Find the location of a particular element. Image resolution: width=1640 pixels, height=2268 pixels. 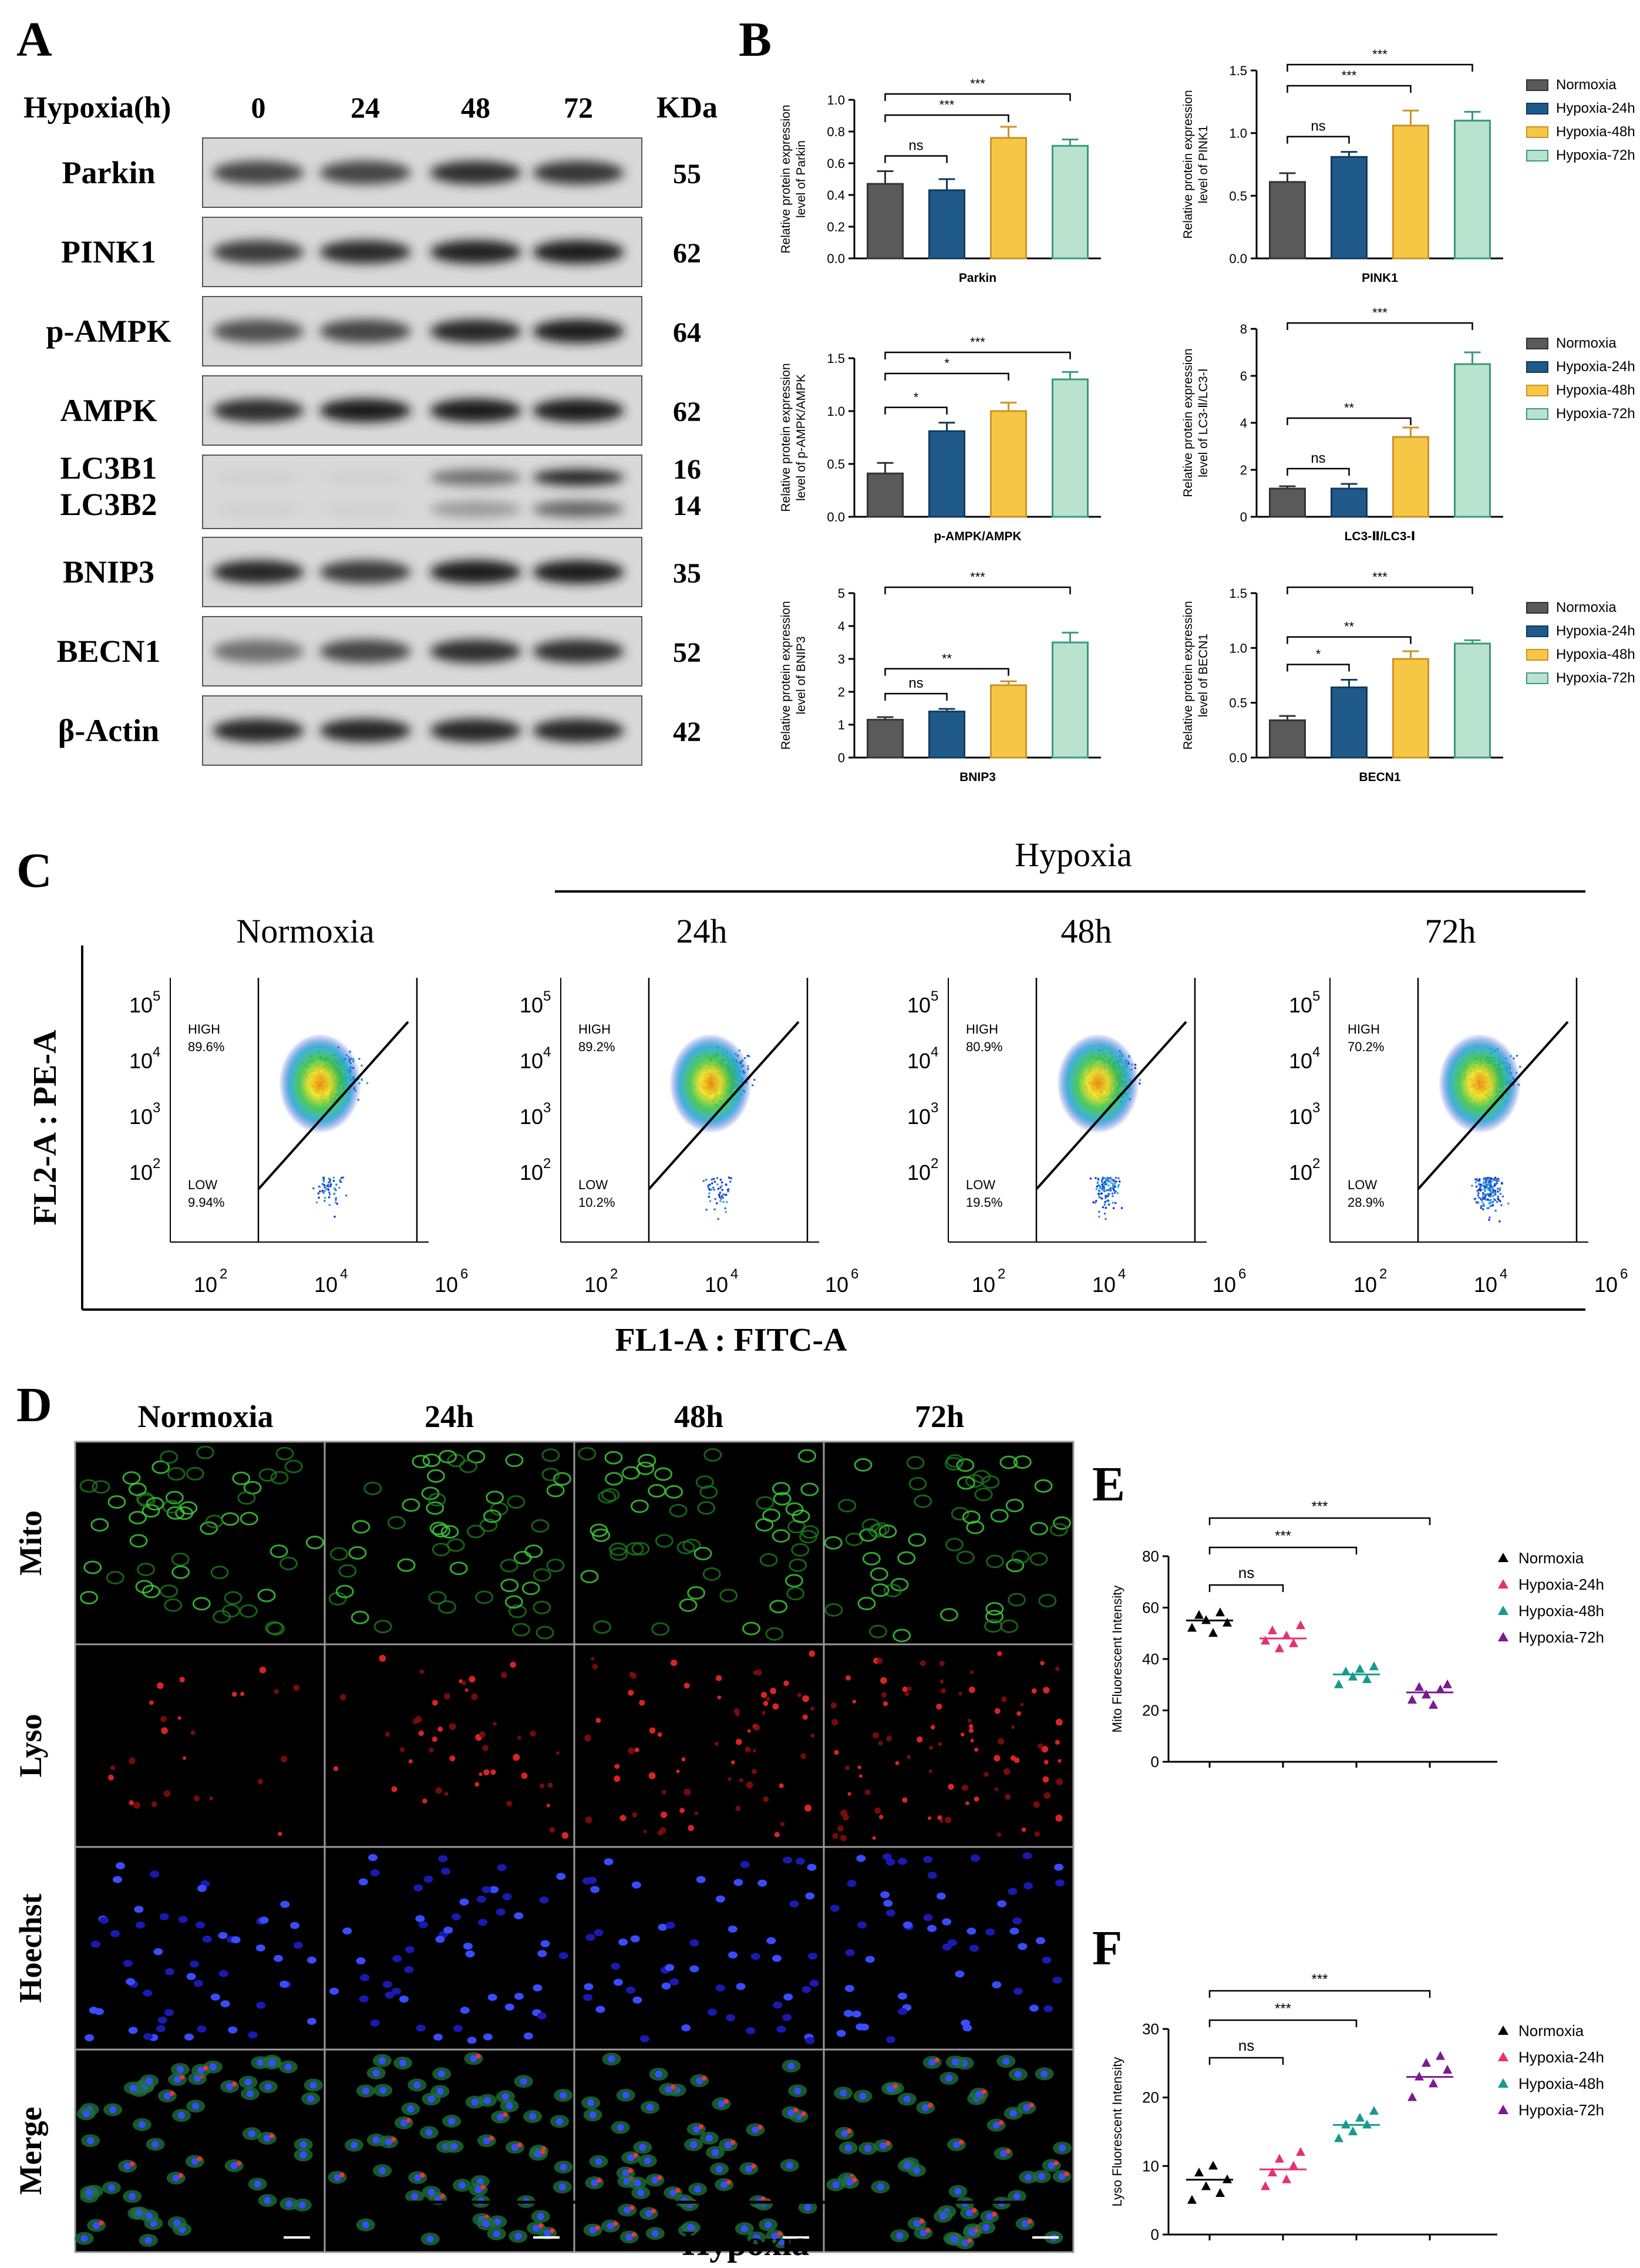

y-tick-exp: 3 is located at coordinates (157, 1108).